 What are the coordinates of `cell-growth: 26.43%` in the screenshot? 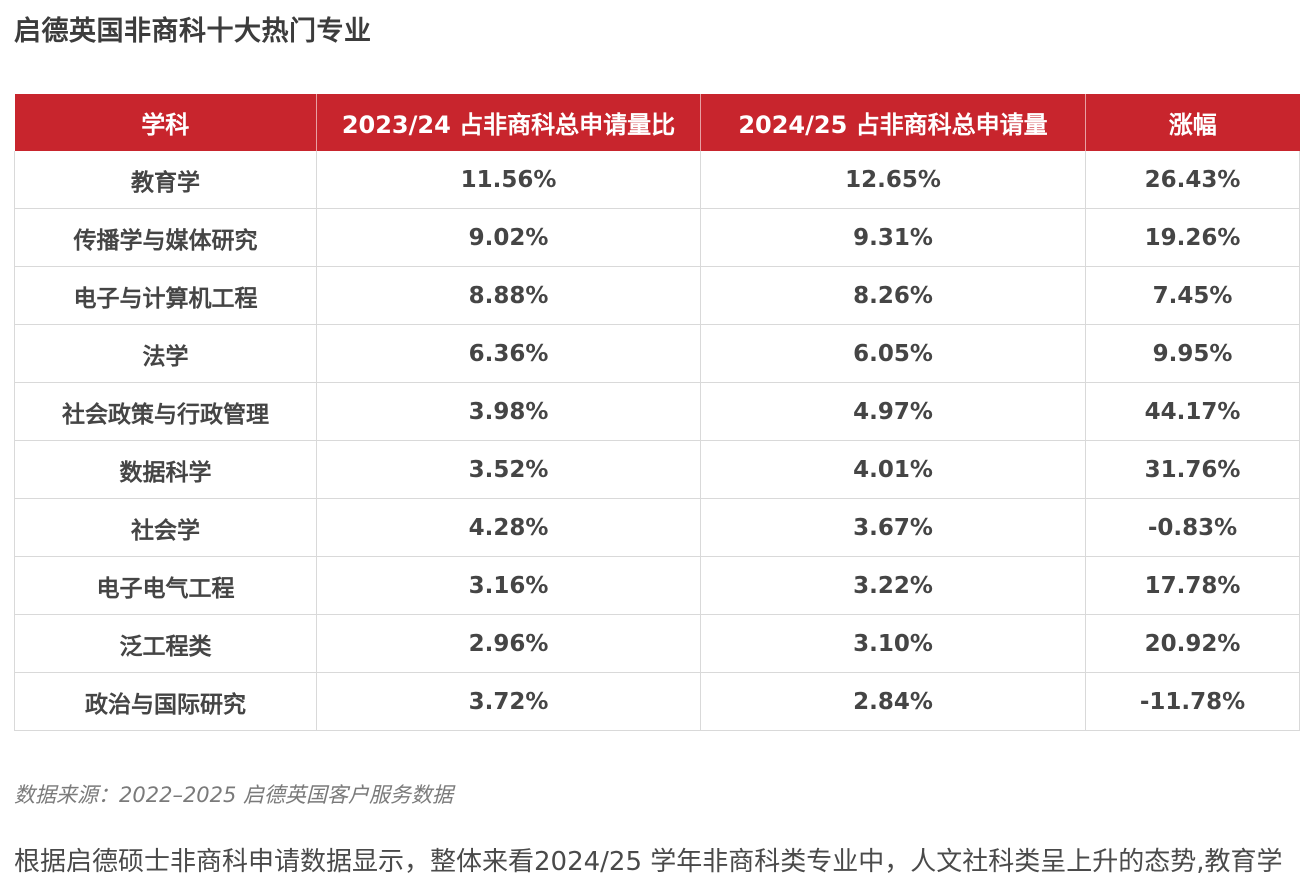 It's located at (1192, 180).